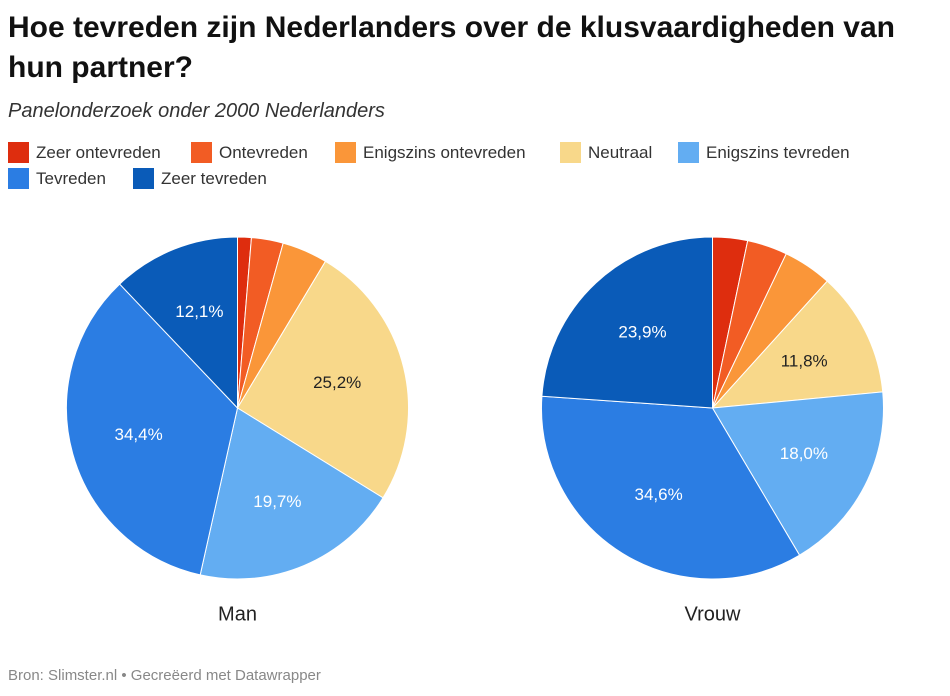 The image size is (950, 696). What do you see at coordinates (277, 501) in the screenshot?
I see `data-label-man-enigszins-tevreden: 19,7%` at bounding box center [277, 501].